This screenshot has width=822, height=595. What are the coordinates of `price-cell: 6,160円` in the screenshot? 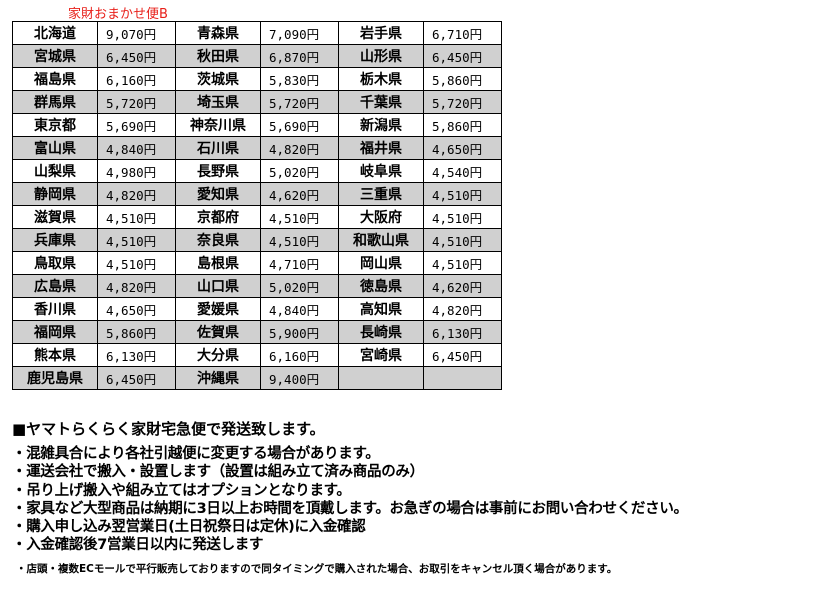 It's located at (136, 79).